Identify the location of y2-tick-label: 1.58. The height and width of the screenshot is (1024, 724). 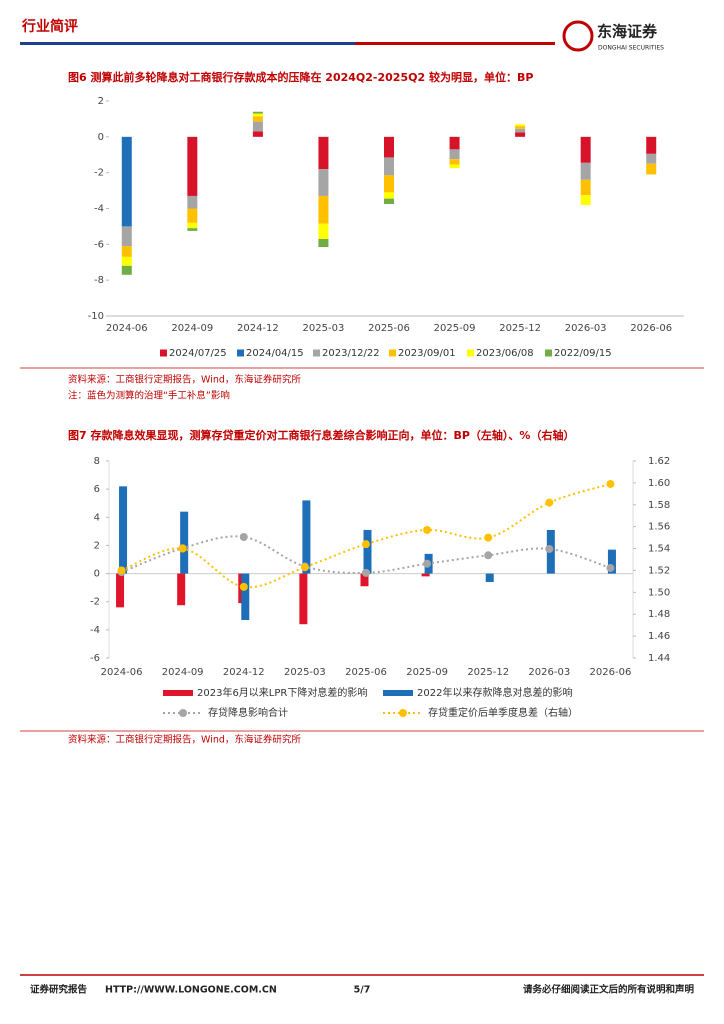
(659, 505).